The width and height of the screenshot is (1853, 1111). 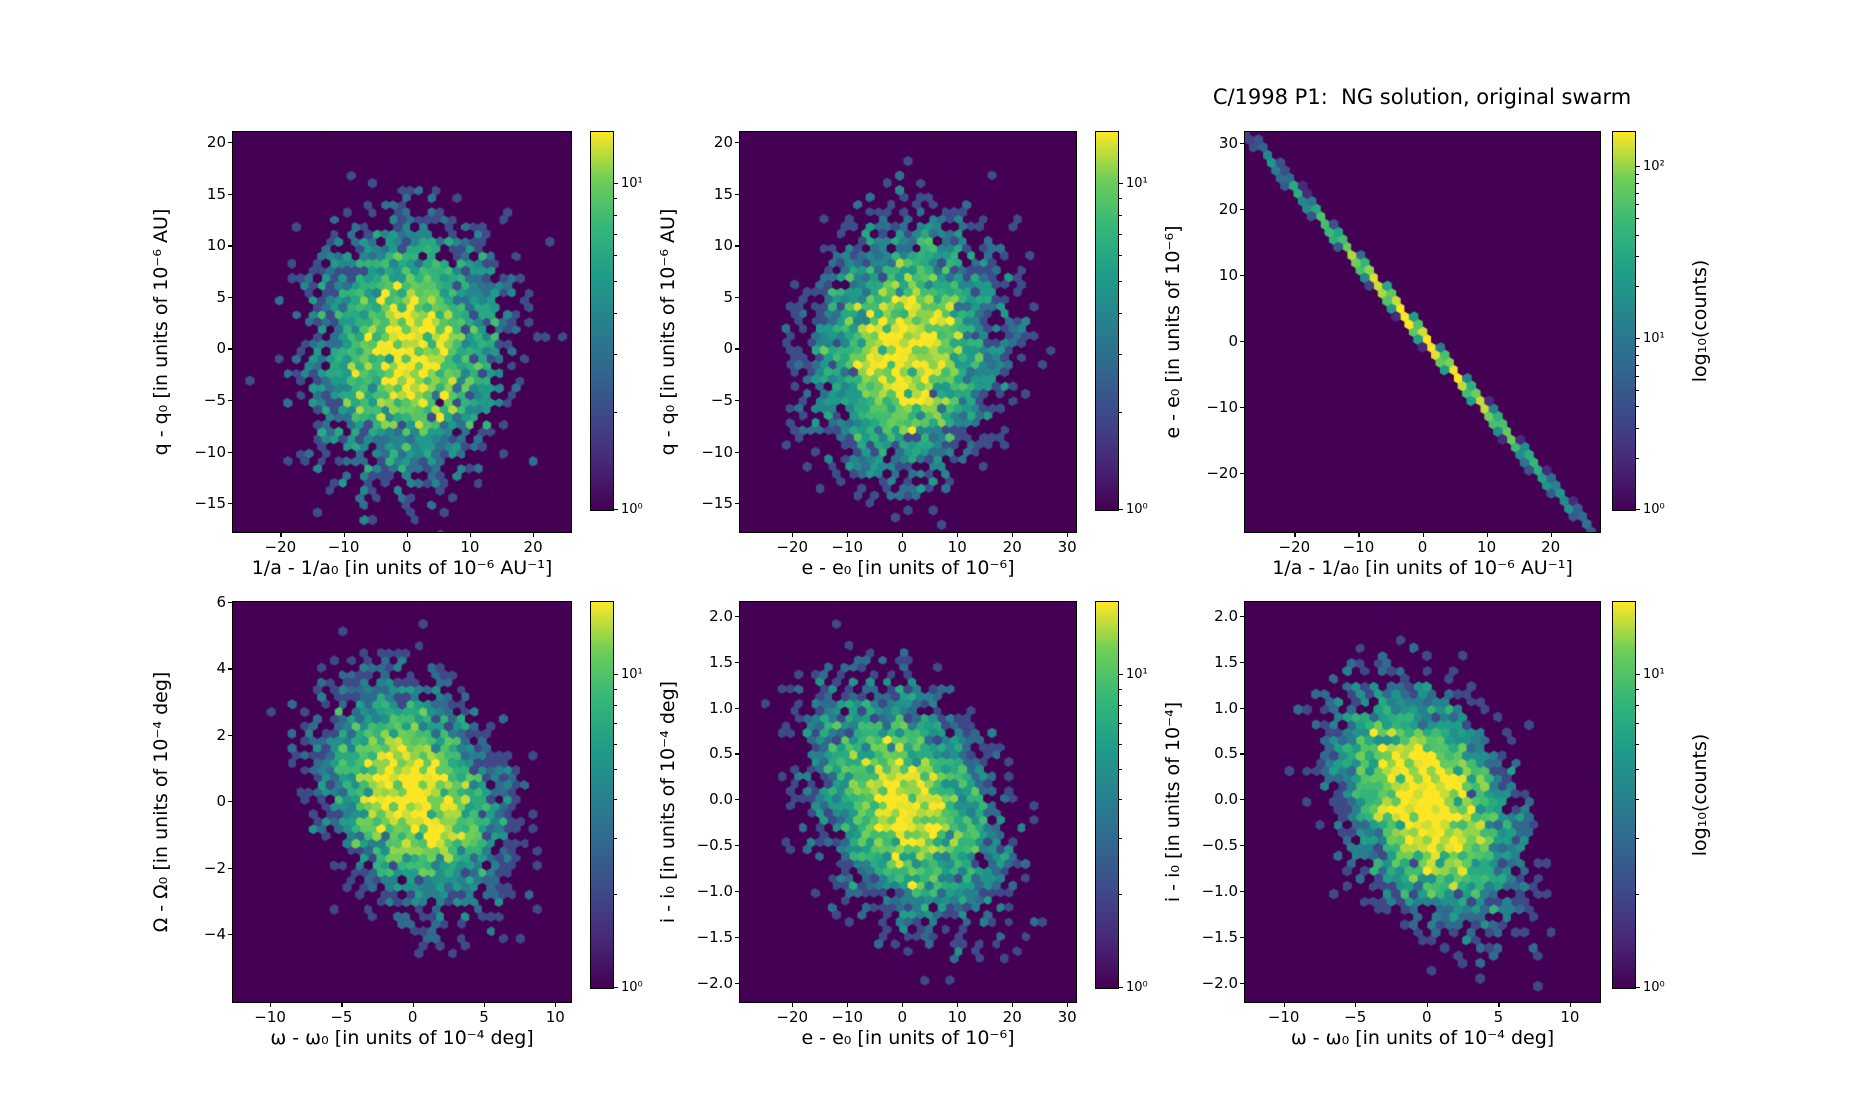 What do you see at coordinates (1219, 845) in the screenshot?
I see `y-tick-label: −0.5` at bounding box center [1219, 845].